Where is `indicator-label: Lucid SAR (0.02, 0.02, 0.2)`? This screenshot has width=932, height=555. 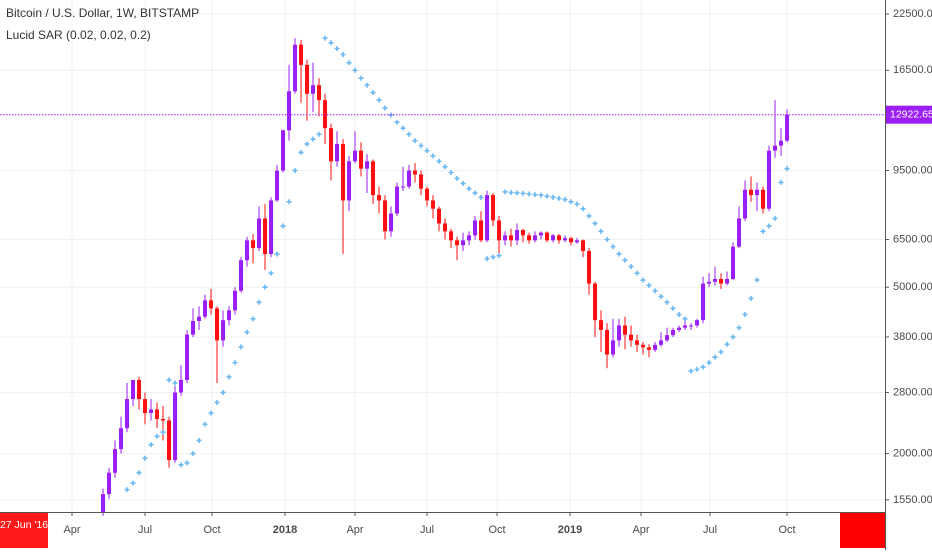
indicator-label: Lucid SAR (0.02, 0.02, 0.2) is located at coordinates (78, 35).